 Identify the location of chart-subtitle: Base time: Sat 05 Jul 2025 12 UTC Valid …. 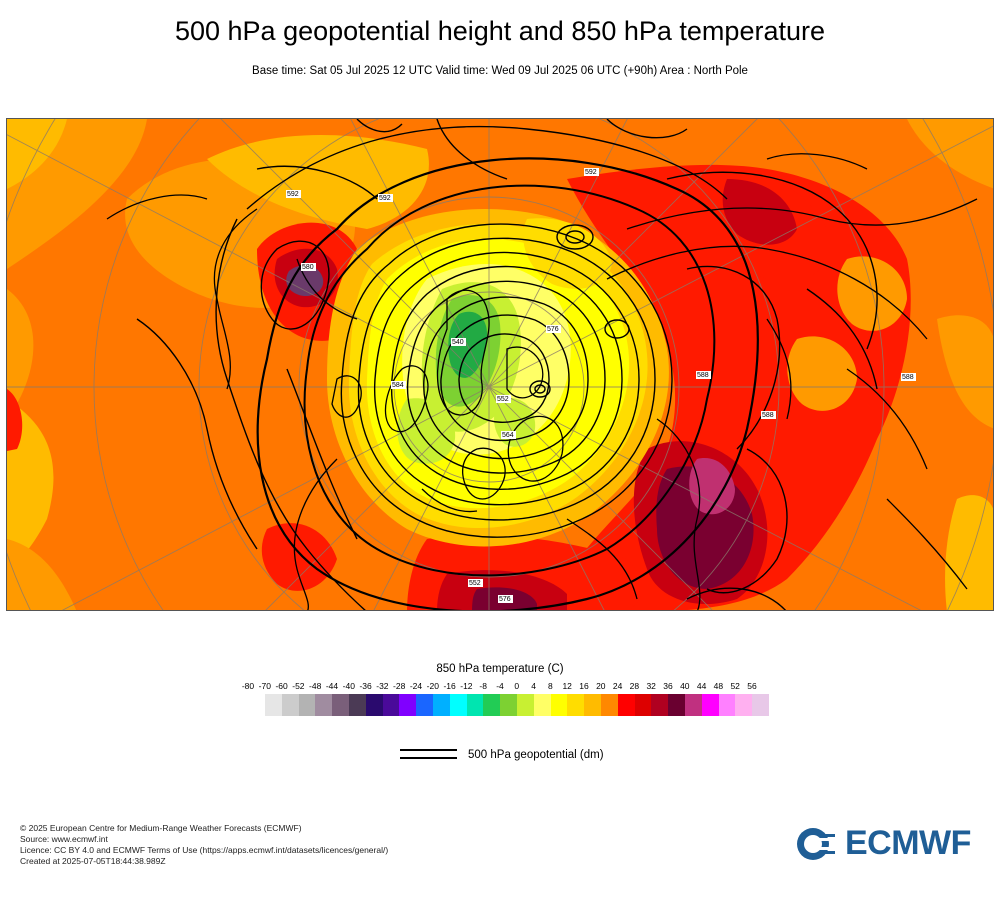
(500, 71).